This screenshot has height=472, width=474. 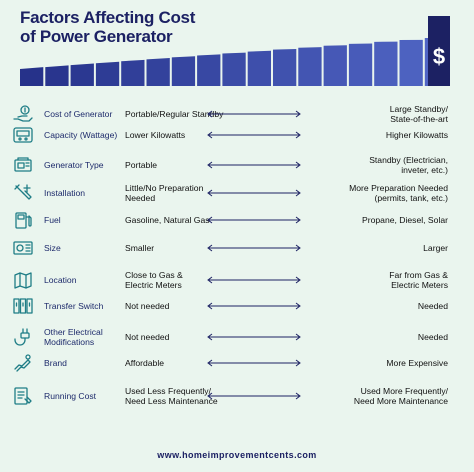 I want to click on high-cost-value: Larger, so click(x=383, y=248).